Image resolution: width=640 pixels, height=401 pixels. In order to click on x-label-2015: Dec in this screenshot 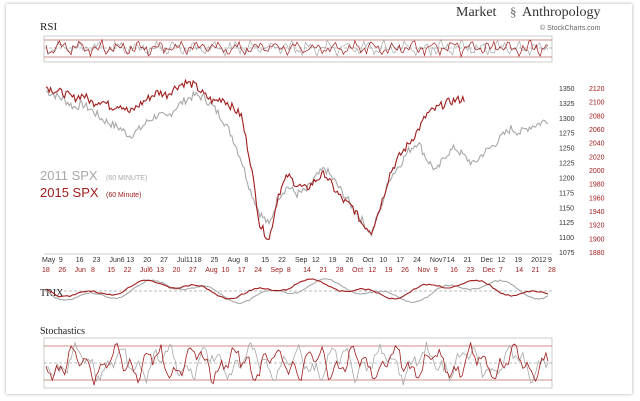, I will do `click(489, 270)`.